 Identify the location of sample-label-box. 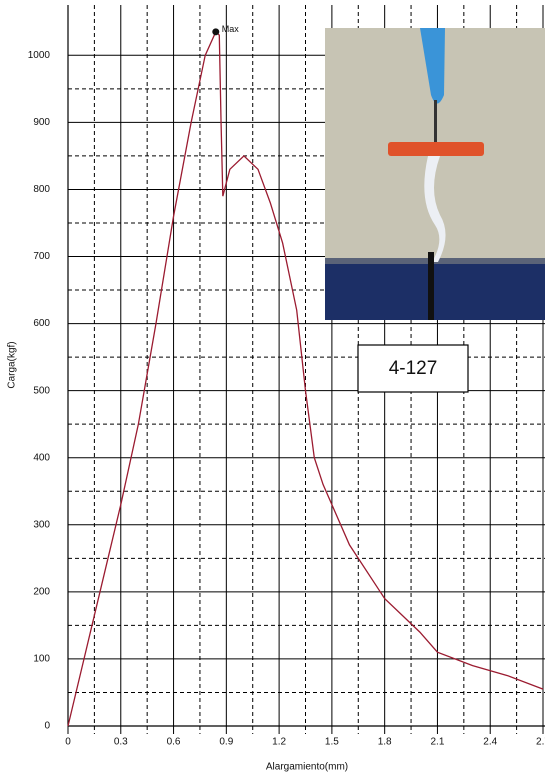
(413, 368).